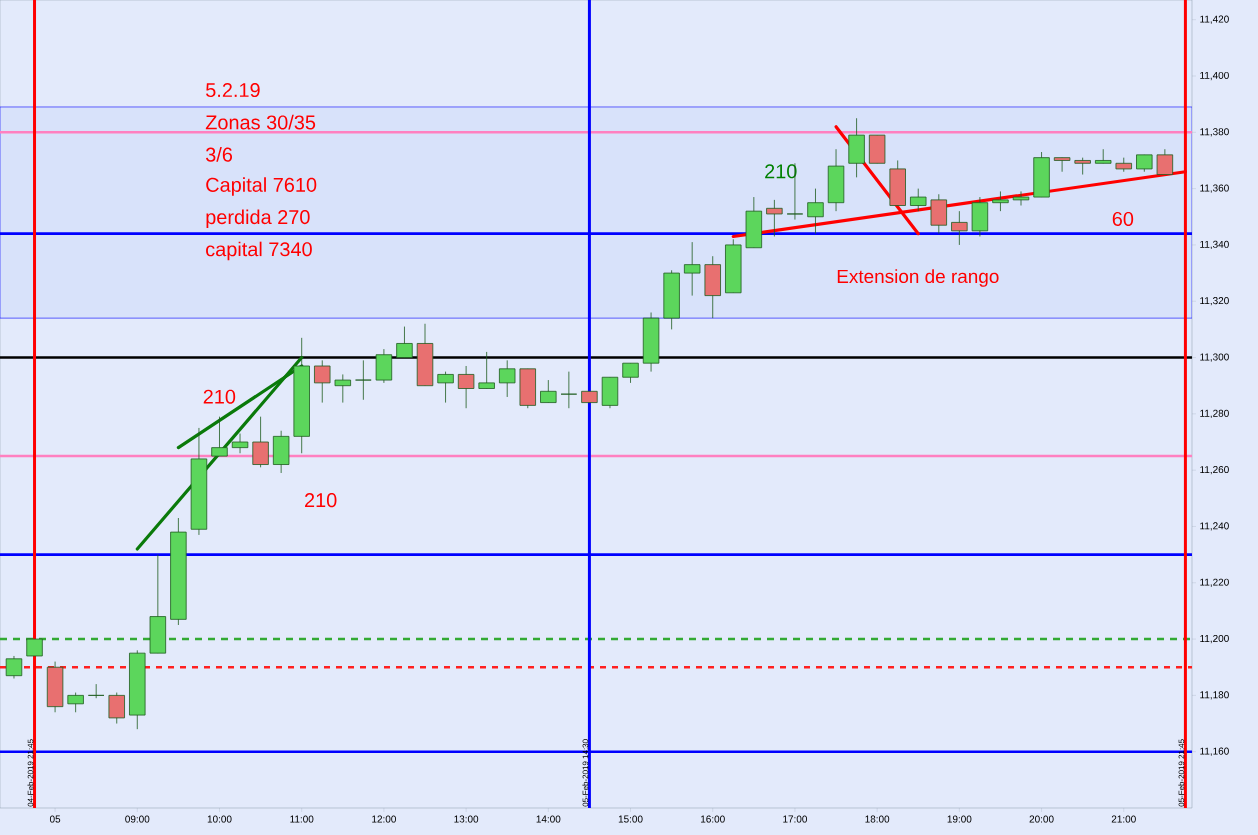 Image resolution: width=1258 pixels, height=835 pixels. Describe the element at coordinates (1214, 695) in the screenshot. I see `y-tick-label: 11,180` at that location.